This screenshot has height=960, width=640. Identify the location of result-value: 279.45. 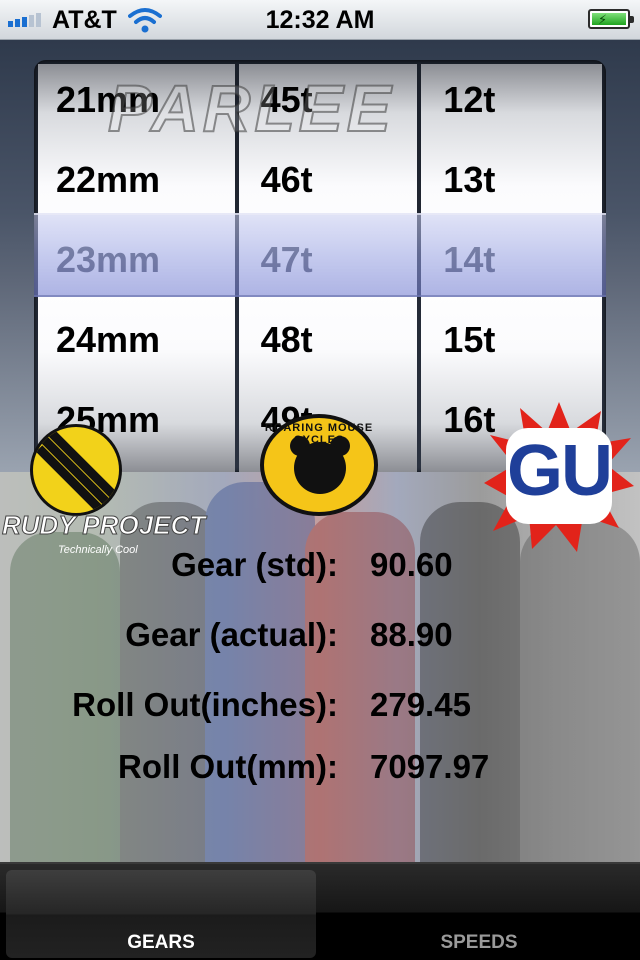
(420, 704).